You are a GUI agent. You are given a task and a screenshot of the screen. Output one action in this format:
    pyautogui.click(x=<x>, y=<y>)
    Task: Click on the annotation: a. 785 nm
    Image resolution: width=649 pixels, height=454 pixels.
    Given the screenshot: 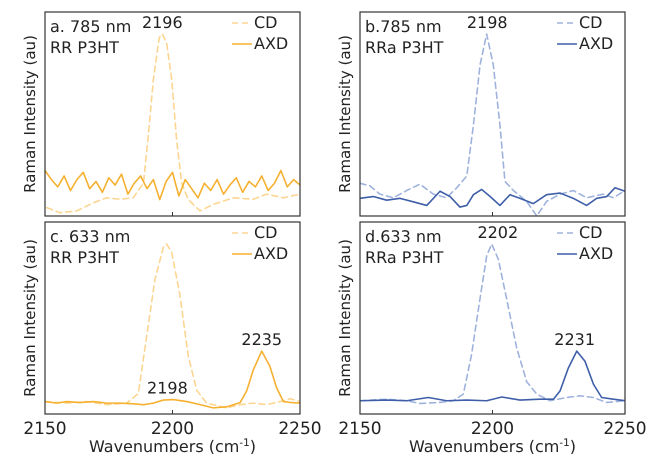 What is the action you would take?
    pyautogui.click(x=91, y=26)
    